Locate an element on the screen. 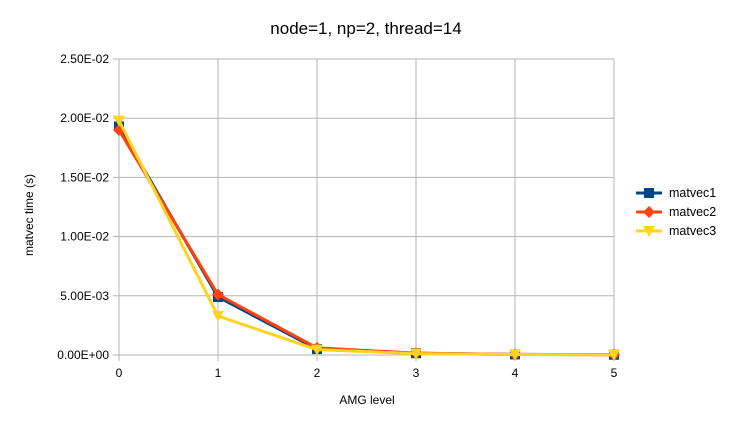  legend-item-matvec1: matvec1 is located at coordinates (676, 193).